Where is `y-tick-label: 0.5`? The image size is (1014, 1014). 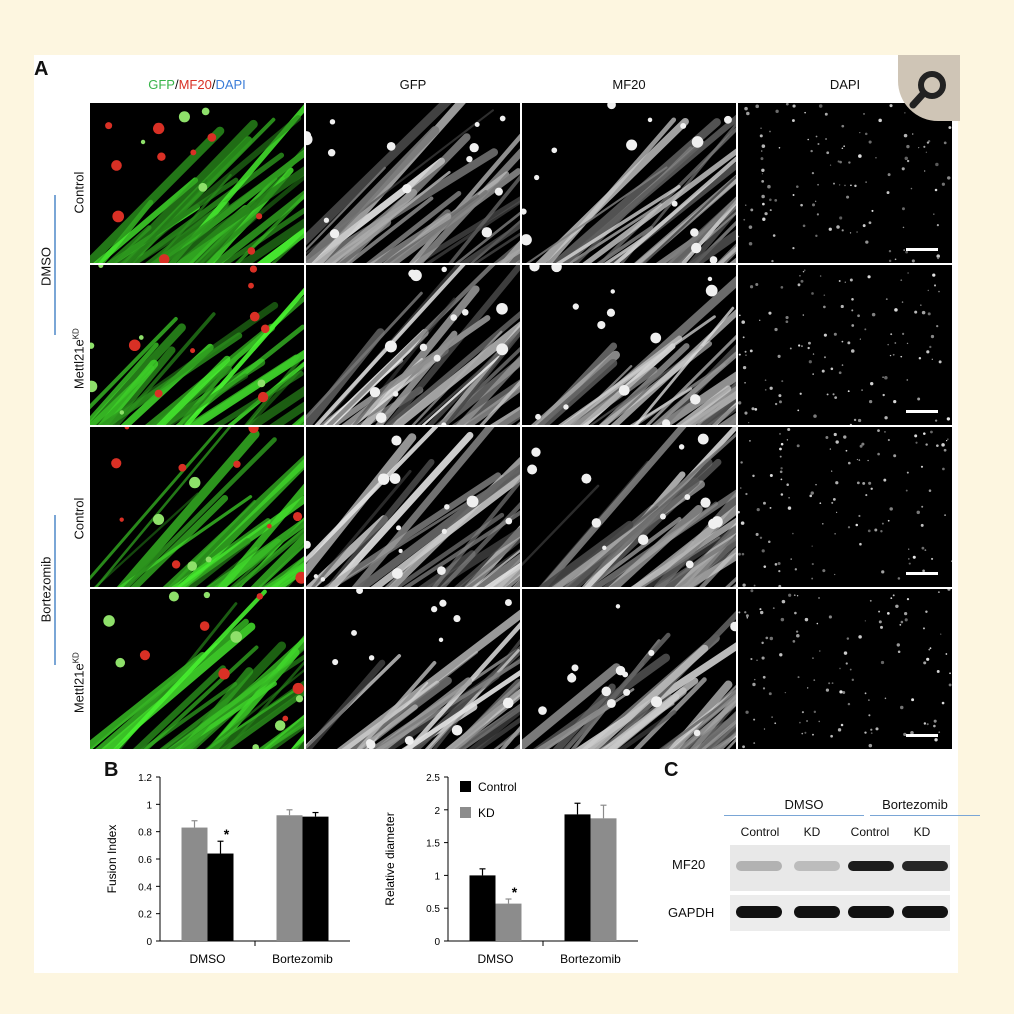
y-tick-label: 0.5 is located at coordinates (433, 909).